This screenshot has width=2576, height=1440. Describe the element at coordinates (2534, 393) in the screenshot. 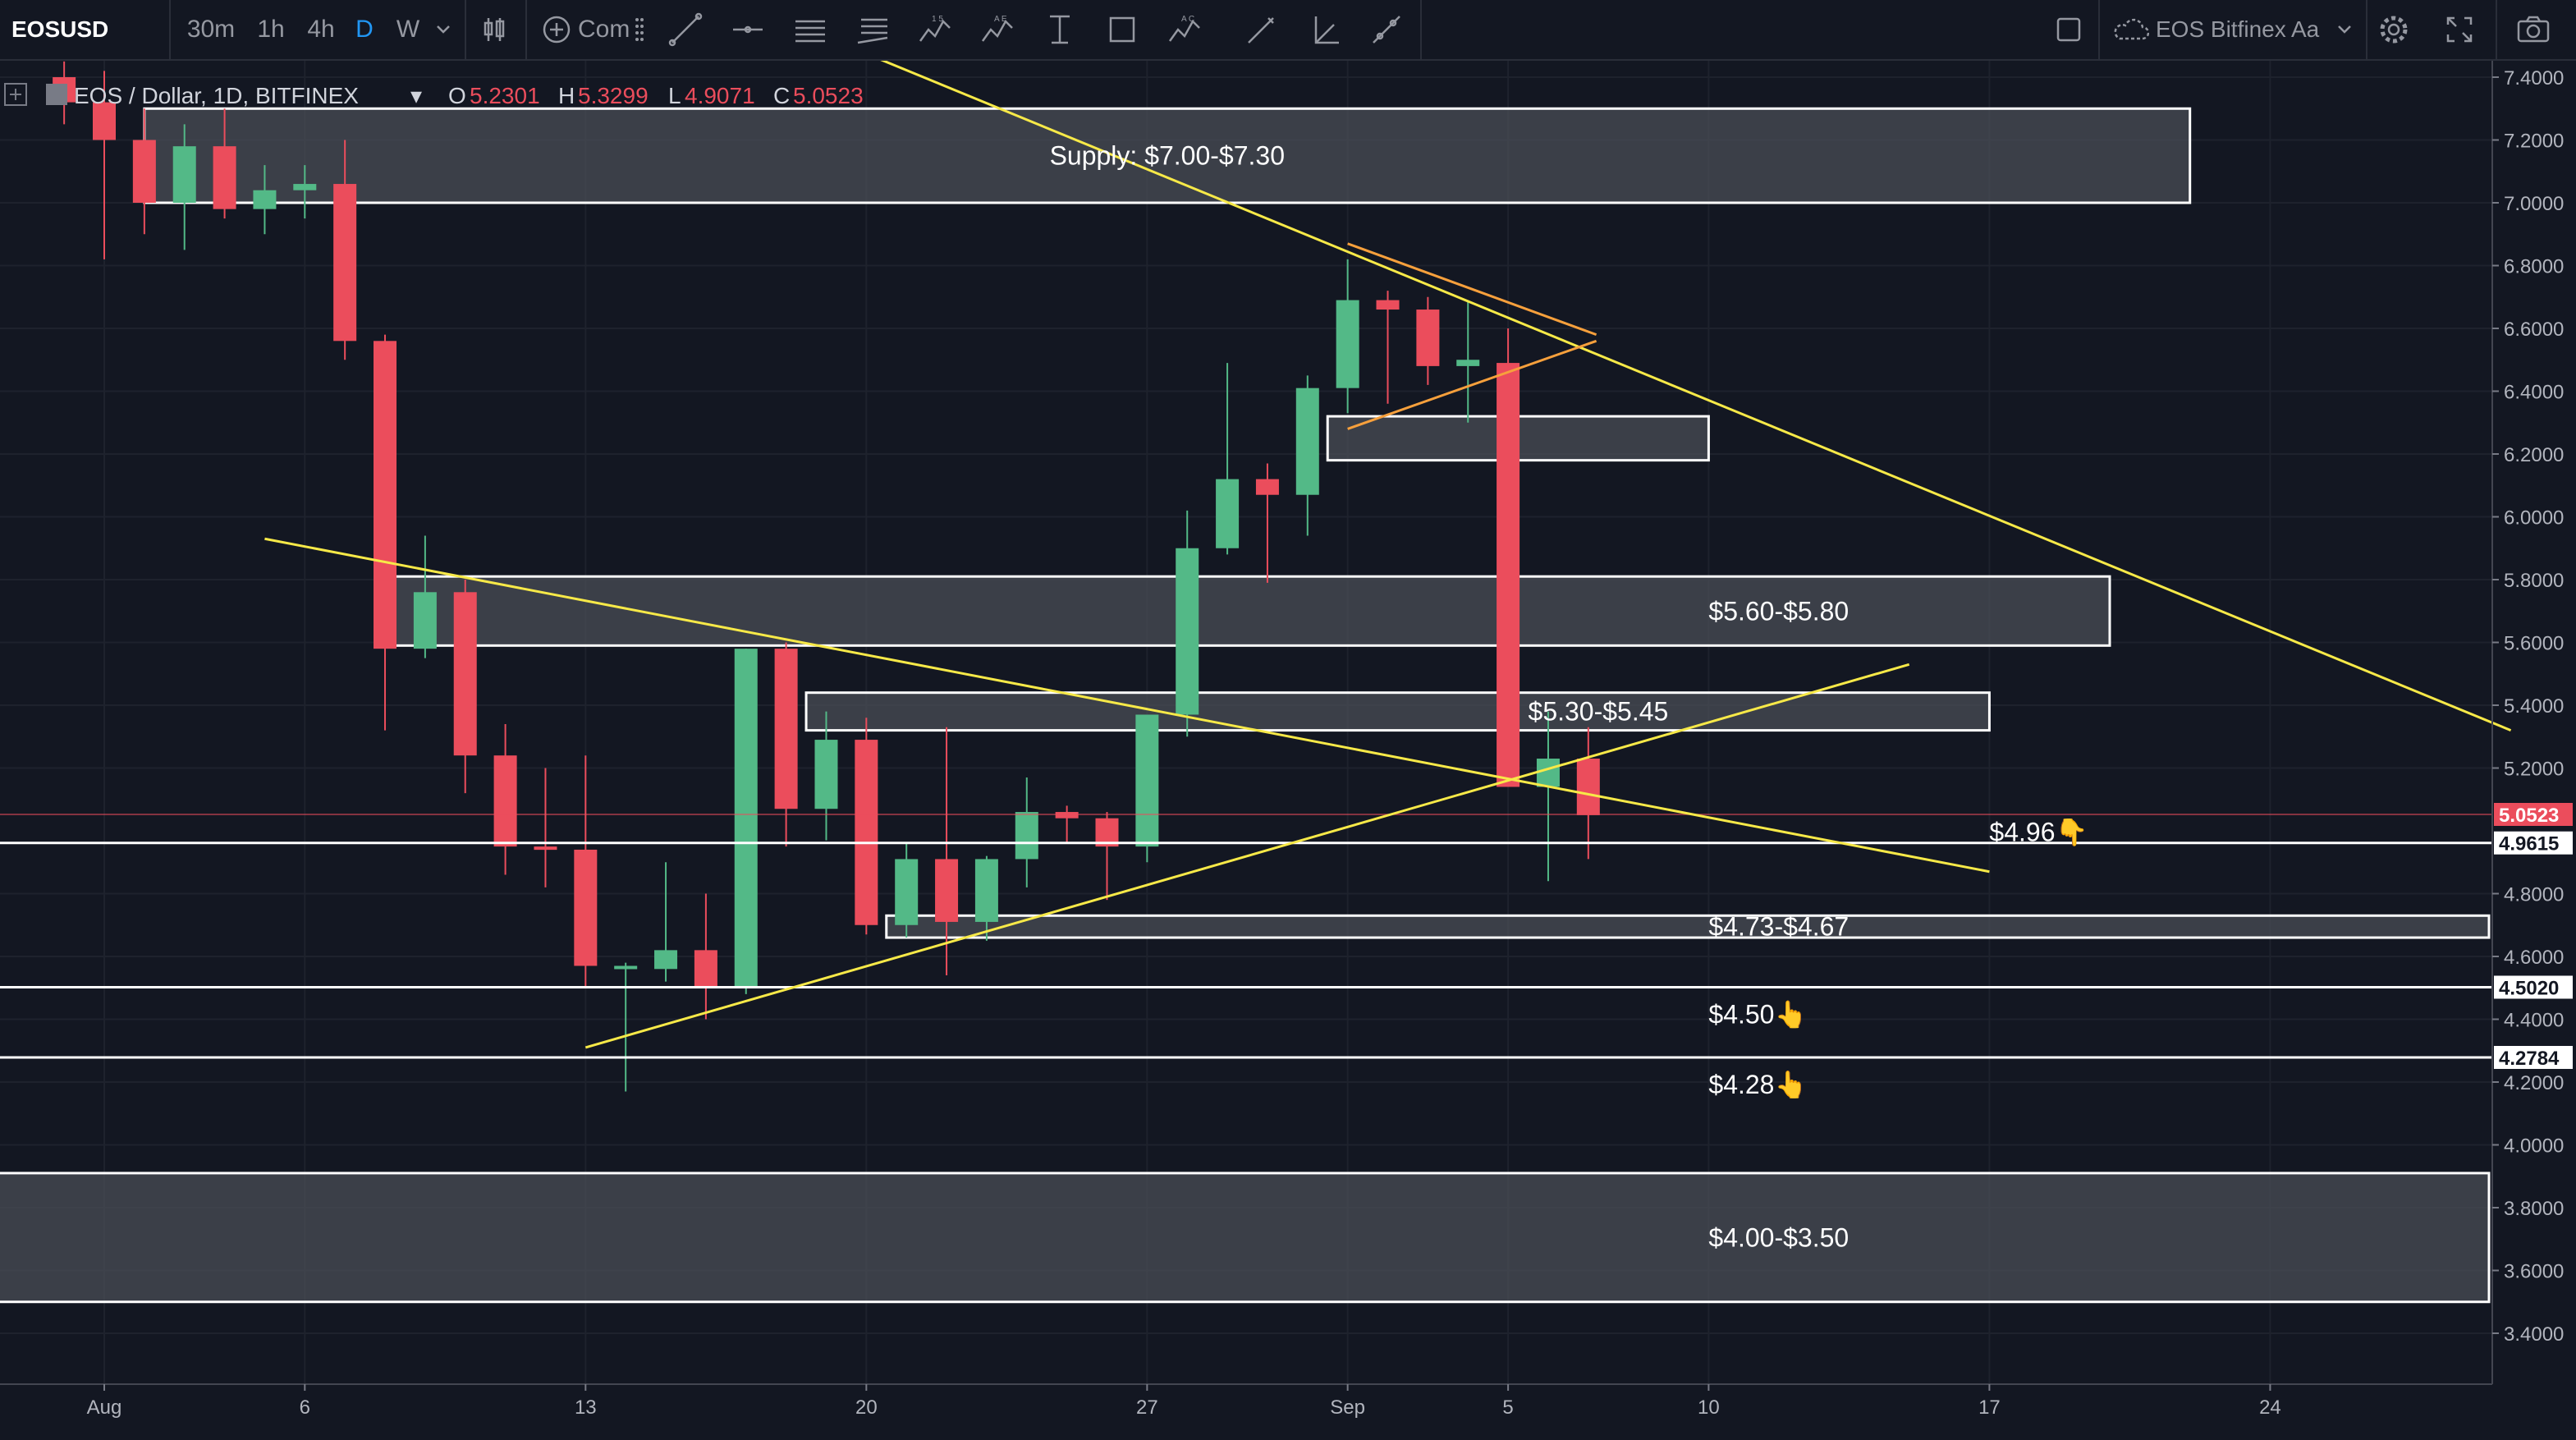

I see `price-tick-label: 6.4000` at that location.